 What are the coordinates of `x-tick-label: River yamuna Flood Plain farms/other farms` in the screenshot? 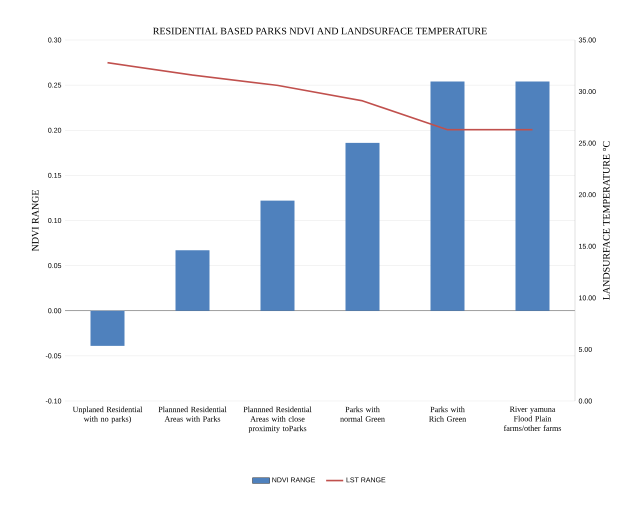 It's located at (533, 418).